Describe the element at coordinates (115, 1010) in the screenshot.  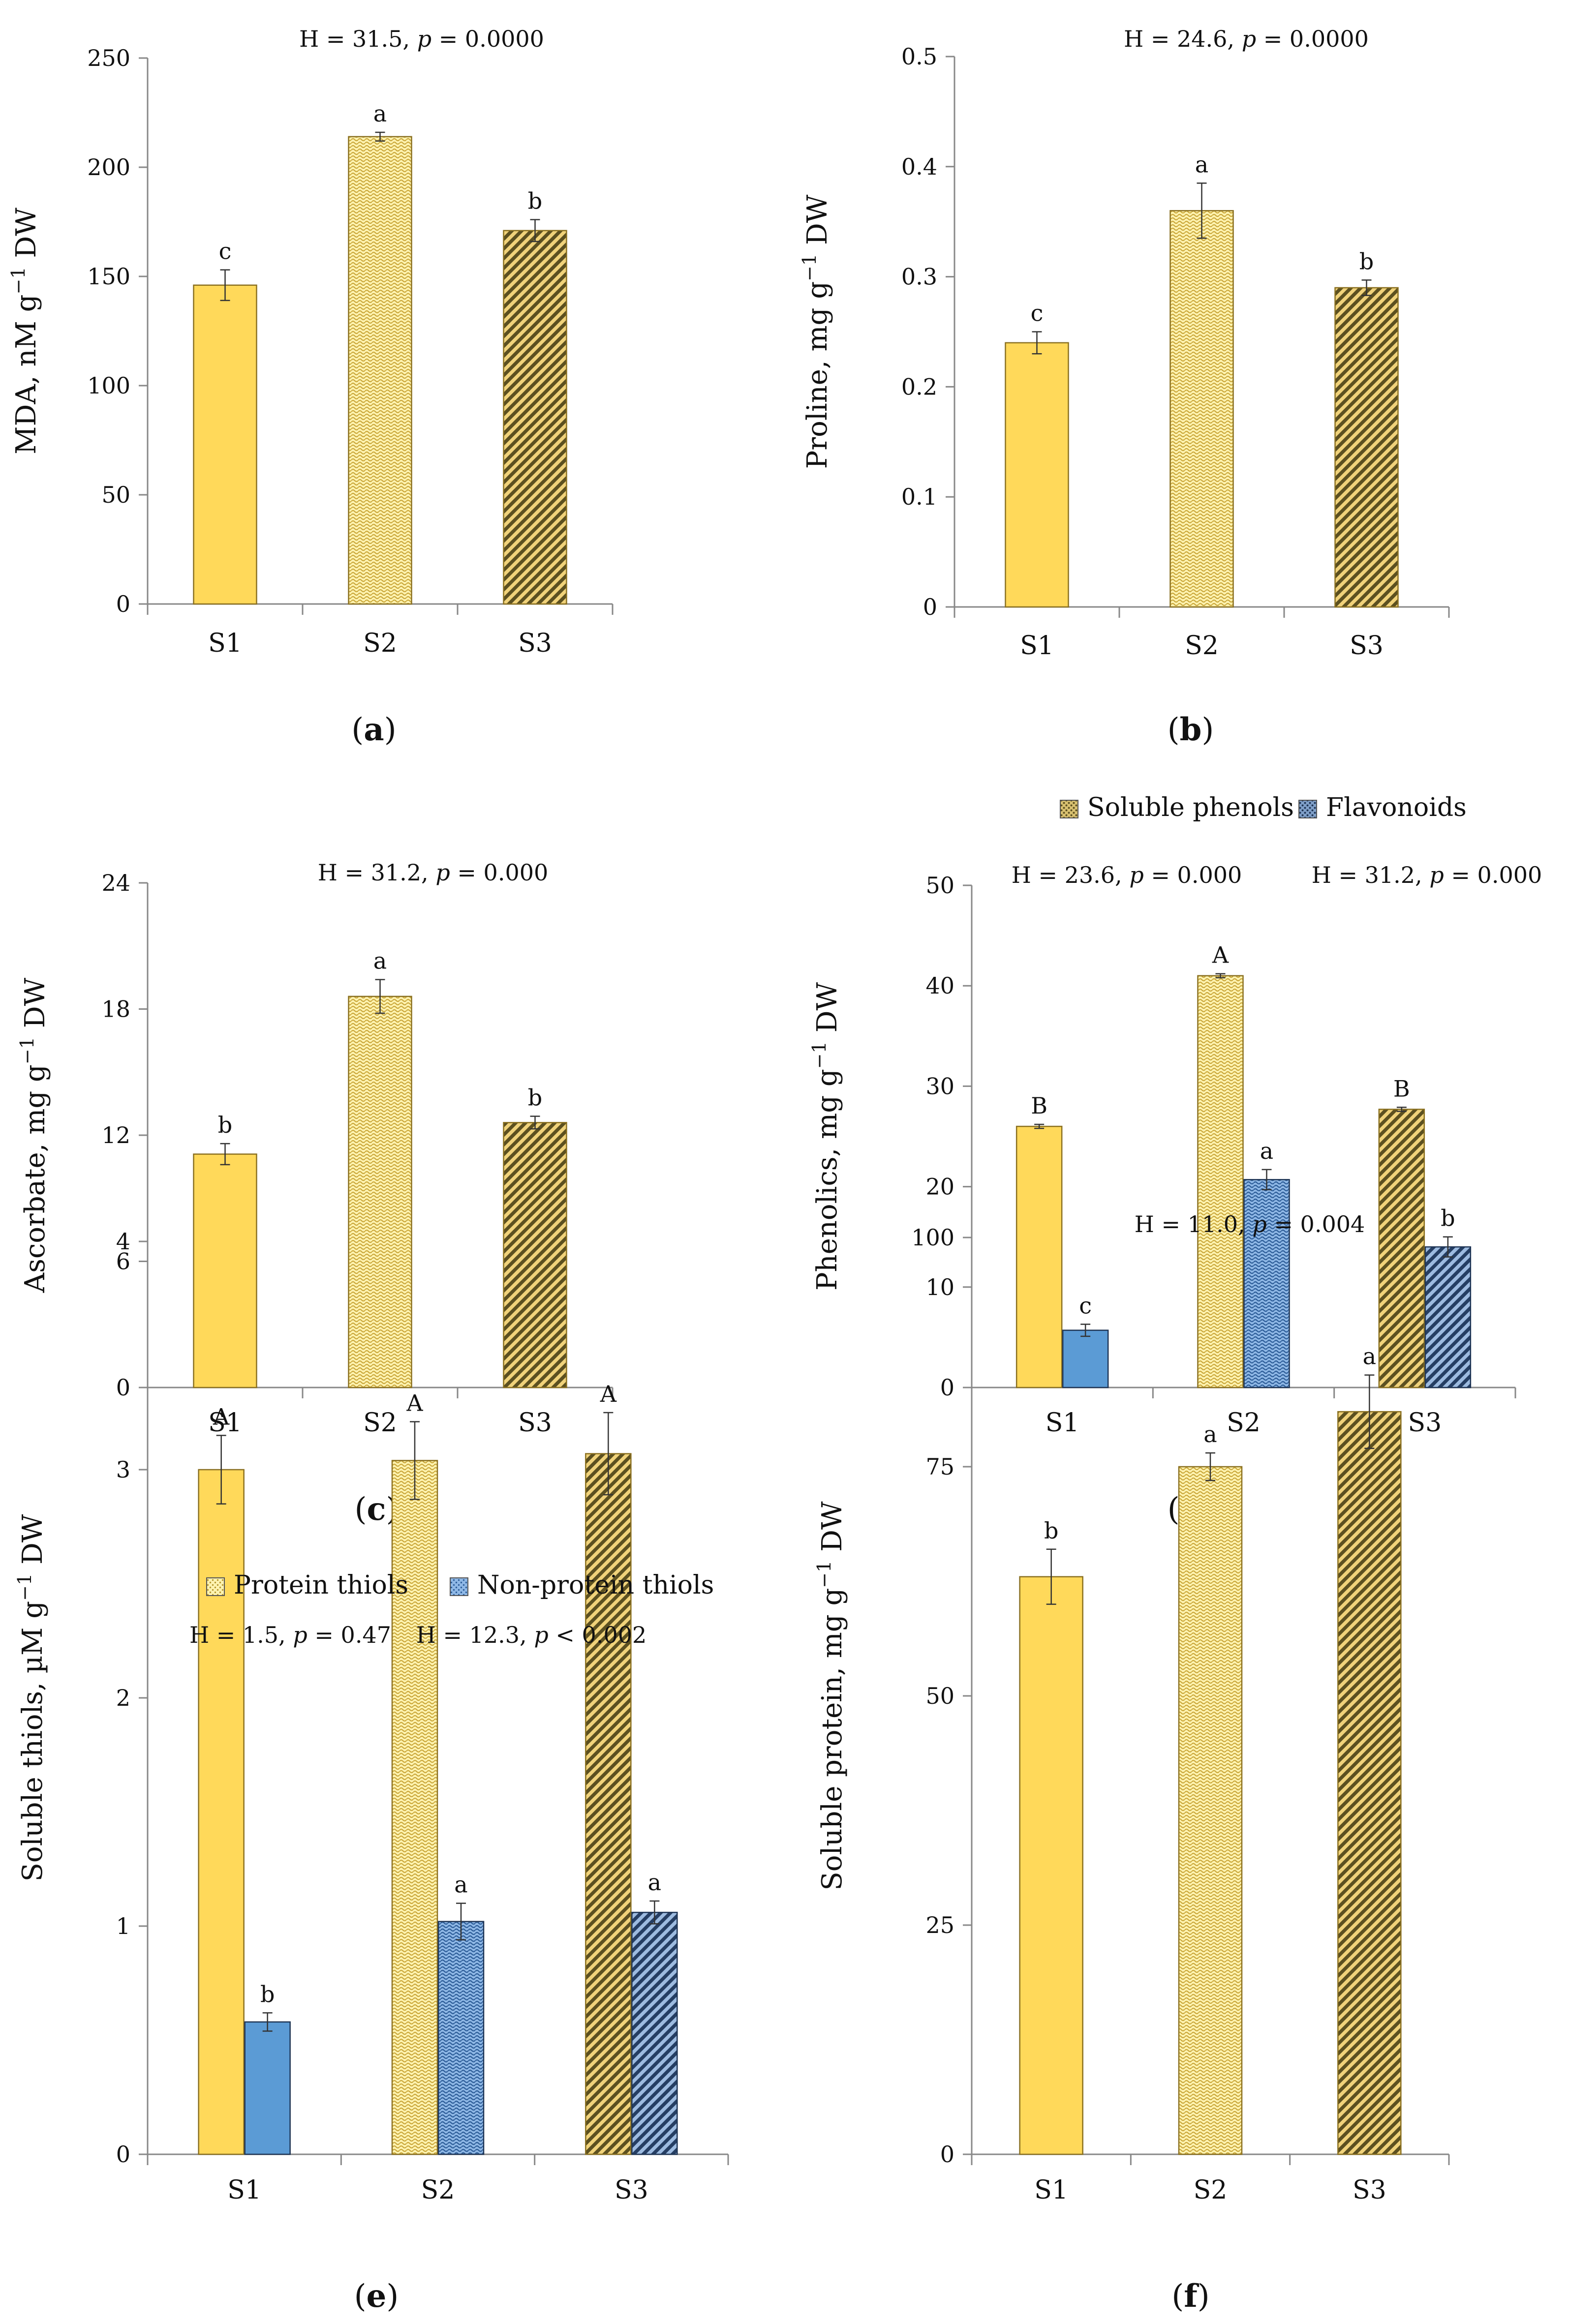
I see `y-tick-label: 18` at that location.